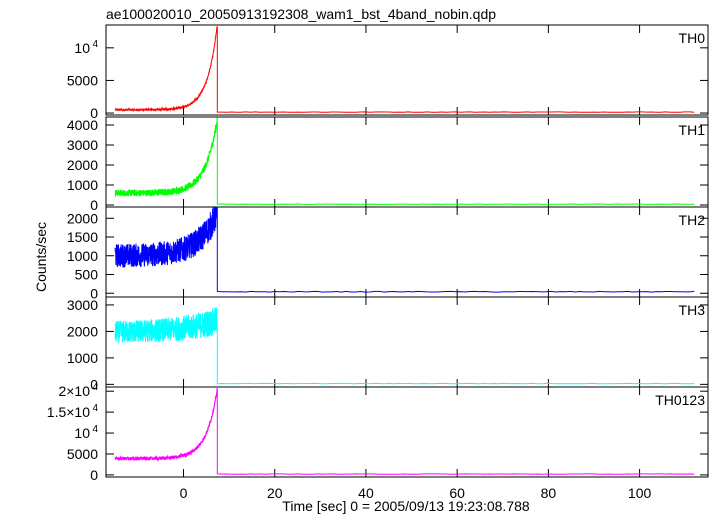 The width and height of the screenshot is (717, 521). What do you see at coordinates (457, 493) in the screenshot?
I see `x-tick-label: 60` at bounding box center [457, 493].